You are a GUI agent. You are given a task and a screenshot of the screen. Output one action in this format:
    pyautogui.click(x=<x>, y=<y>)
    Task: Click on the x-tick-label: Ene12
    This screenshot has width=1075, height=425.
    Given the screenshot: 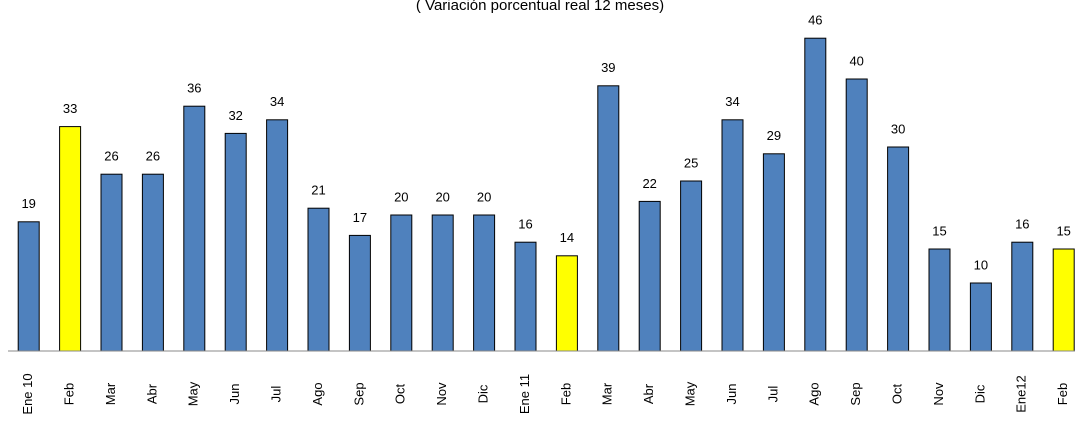 What is the action you would take?
    pyautogui.click(x=1021, y=394)
    